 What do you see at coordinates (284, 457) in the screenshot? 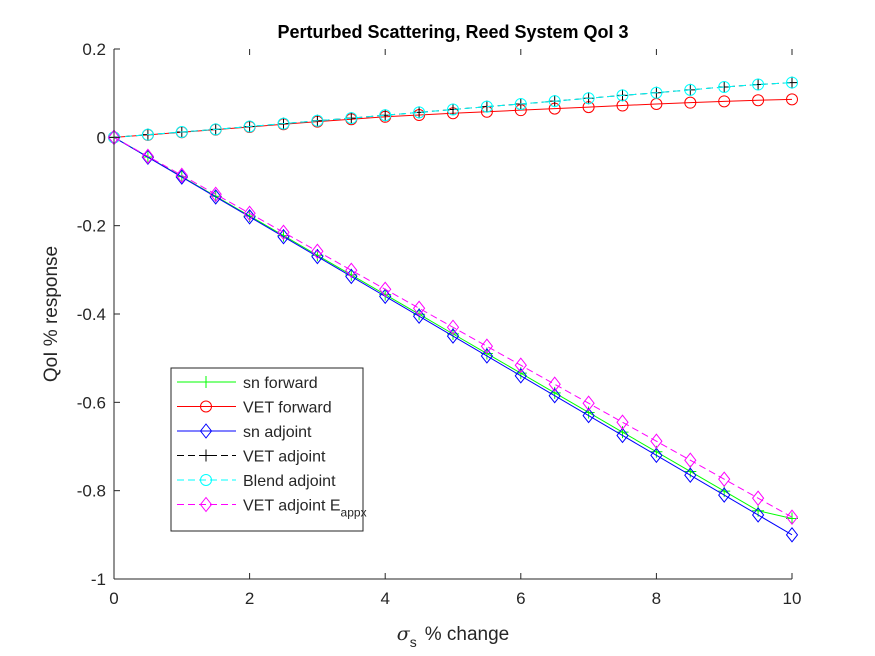
I see `legend-label: VET adjoint` at bounding box center [284, 457].